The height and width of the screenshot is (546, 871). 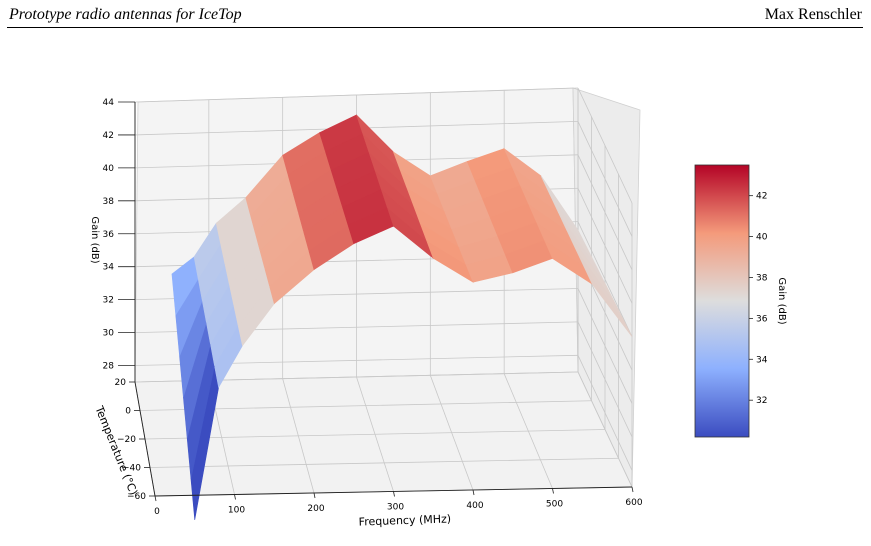 What do you see at coordinates (762, 360) in the screenshot?
I see `colorbar-tick-label: 34` at bounding box center [762, 360].